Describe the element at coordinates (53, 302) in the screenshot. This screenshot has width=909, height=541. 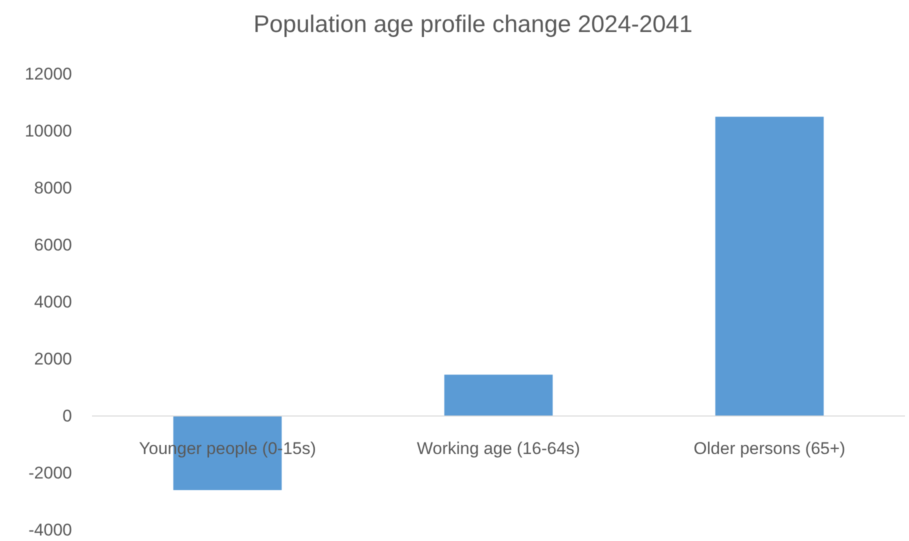
I see `y-tick-label: 4000` at that location.